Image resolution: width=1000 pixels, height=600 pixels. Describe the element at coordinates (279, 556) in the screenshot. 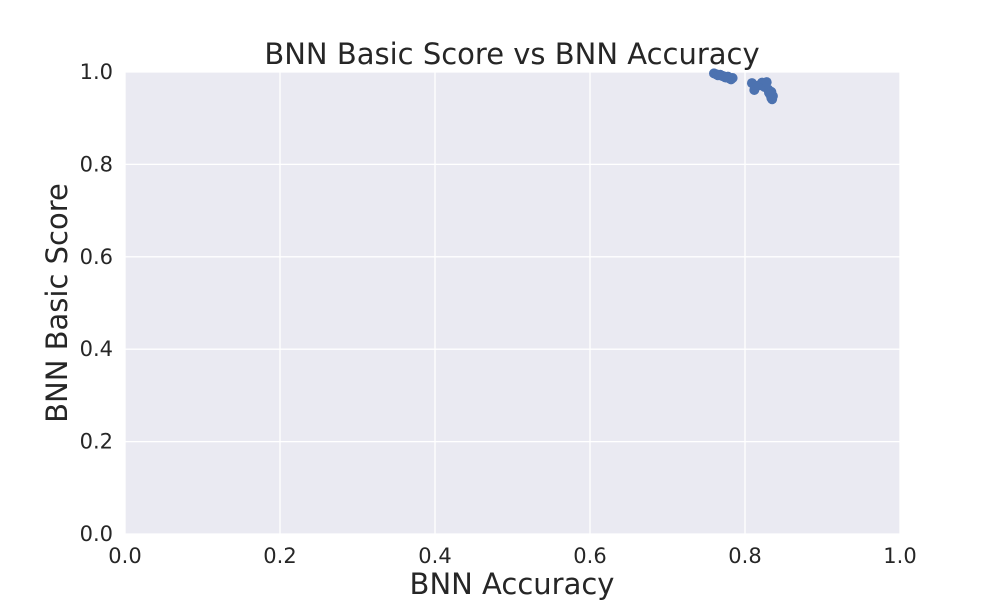

I see `x-tick-label: 0.2` at that location.